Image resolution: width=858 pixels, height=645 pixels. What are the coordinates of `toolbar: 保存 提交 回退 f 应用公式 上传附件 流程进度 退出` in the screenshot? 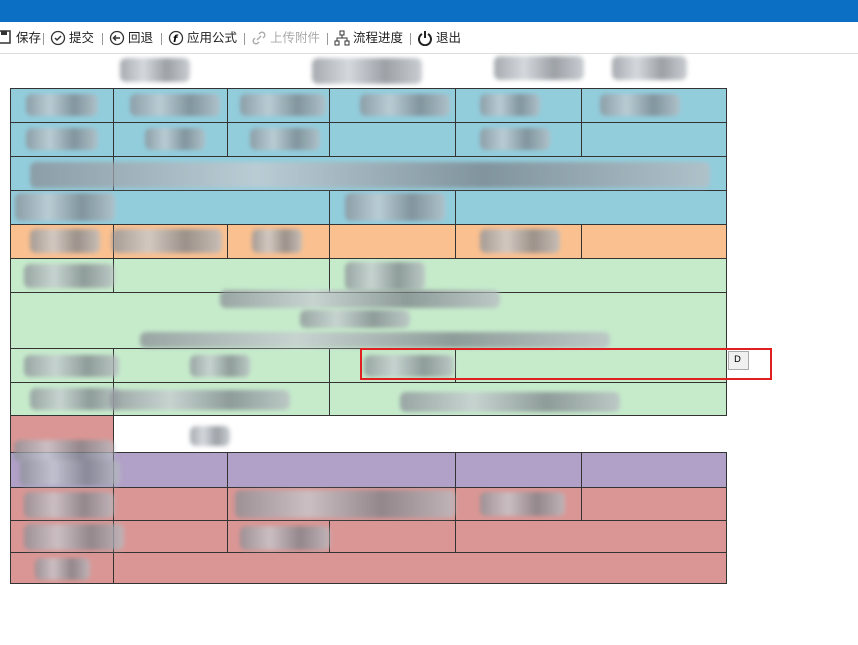 It's located at (429, 38).